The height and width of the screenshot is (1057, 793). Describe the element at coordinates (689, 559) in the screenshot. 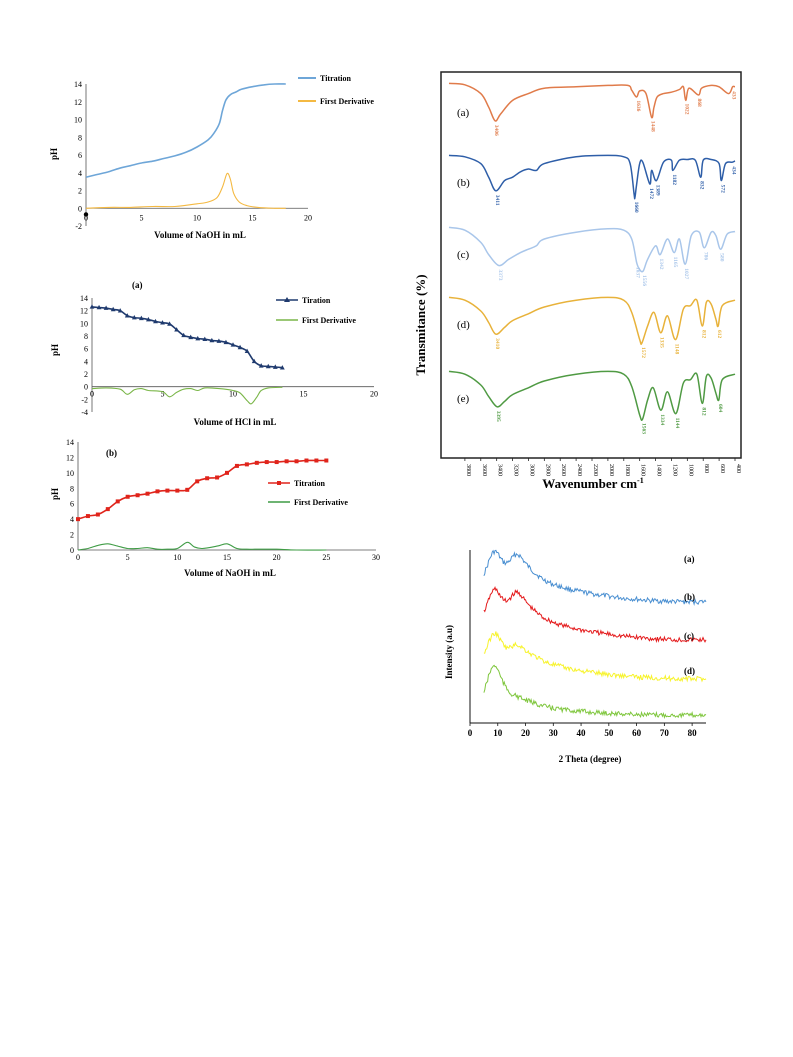

I see `pattern-panel-label: (a)` at that location.